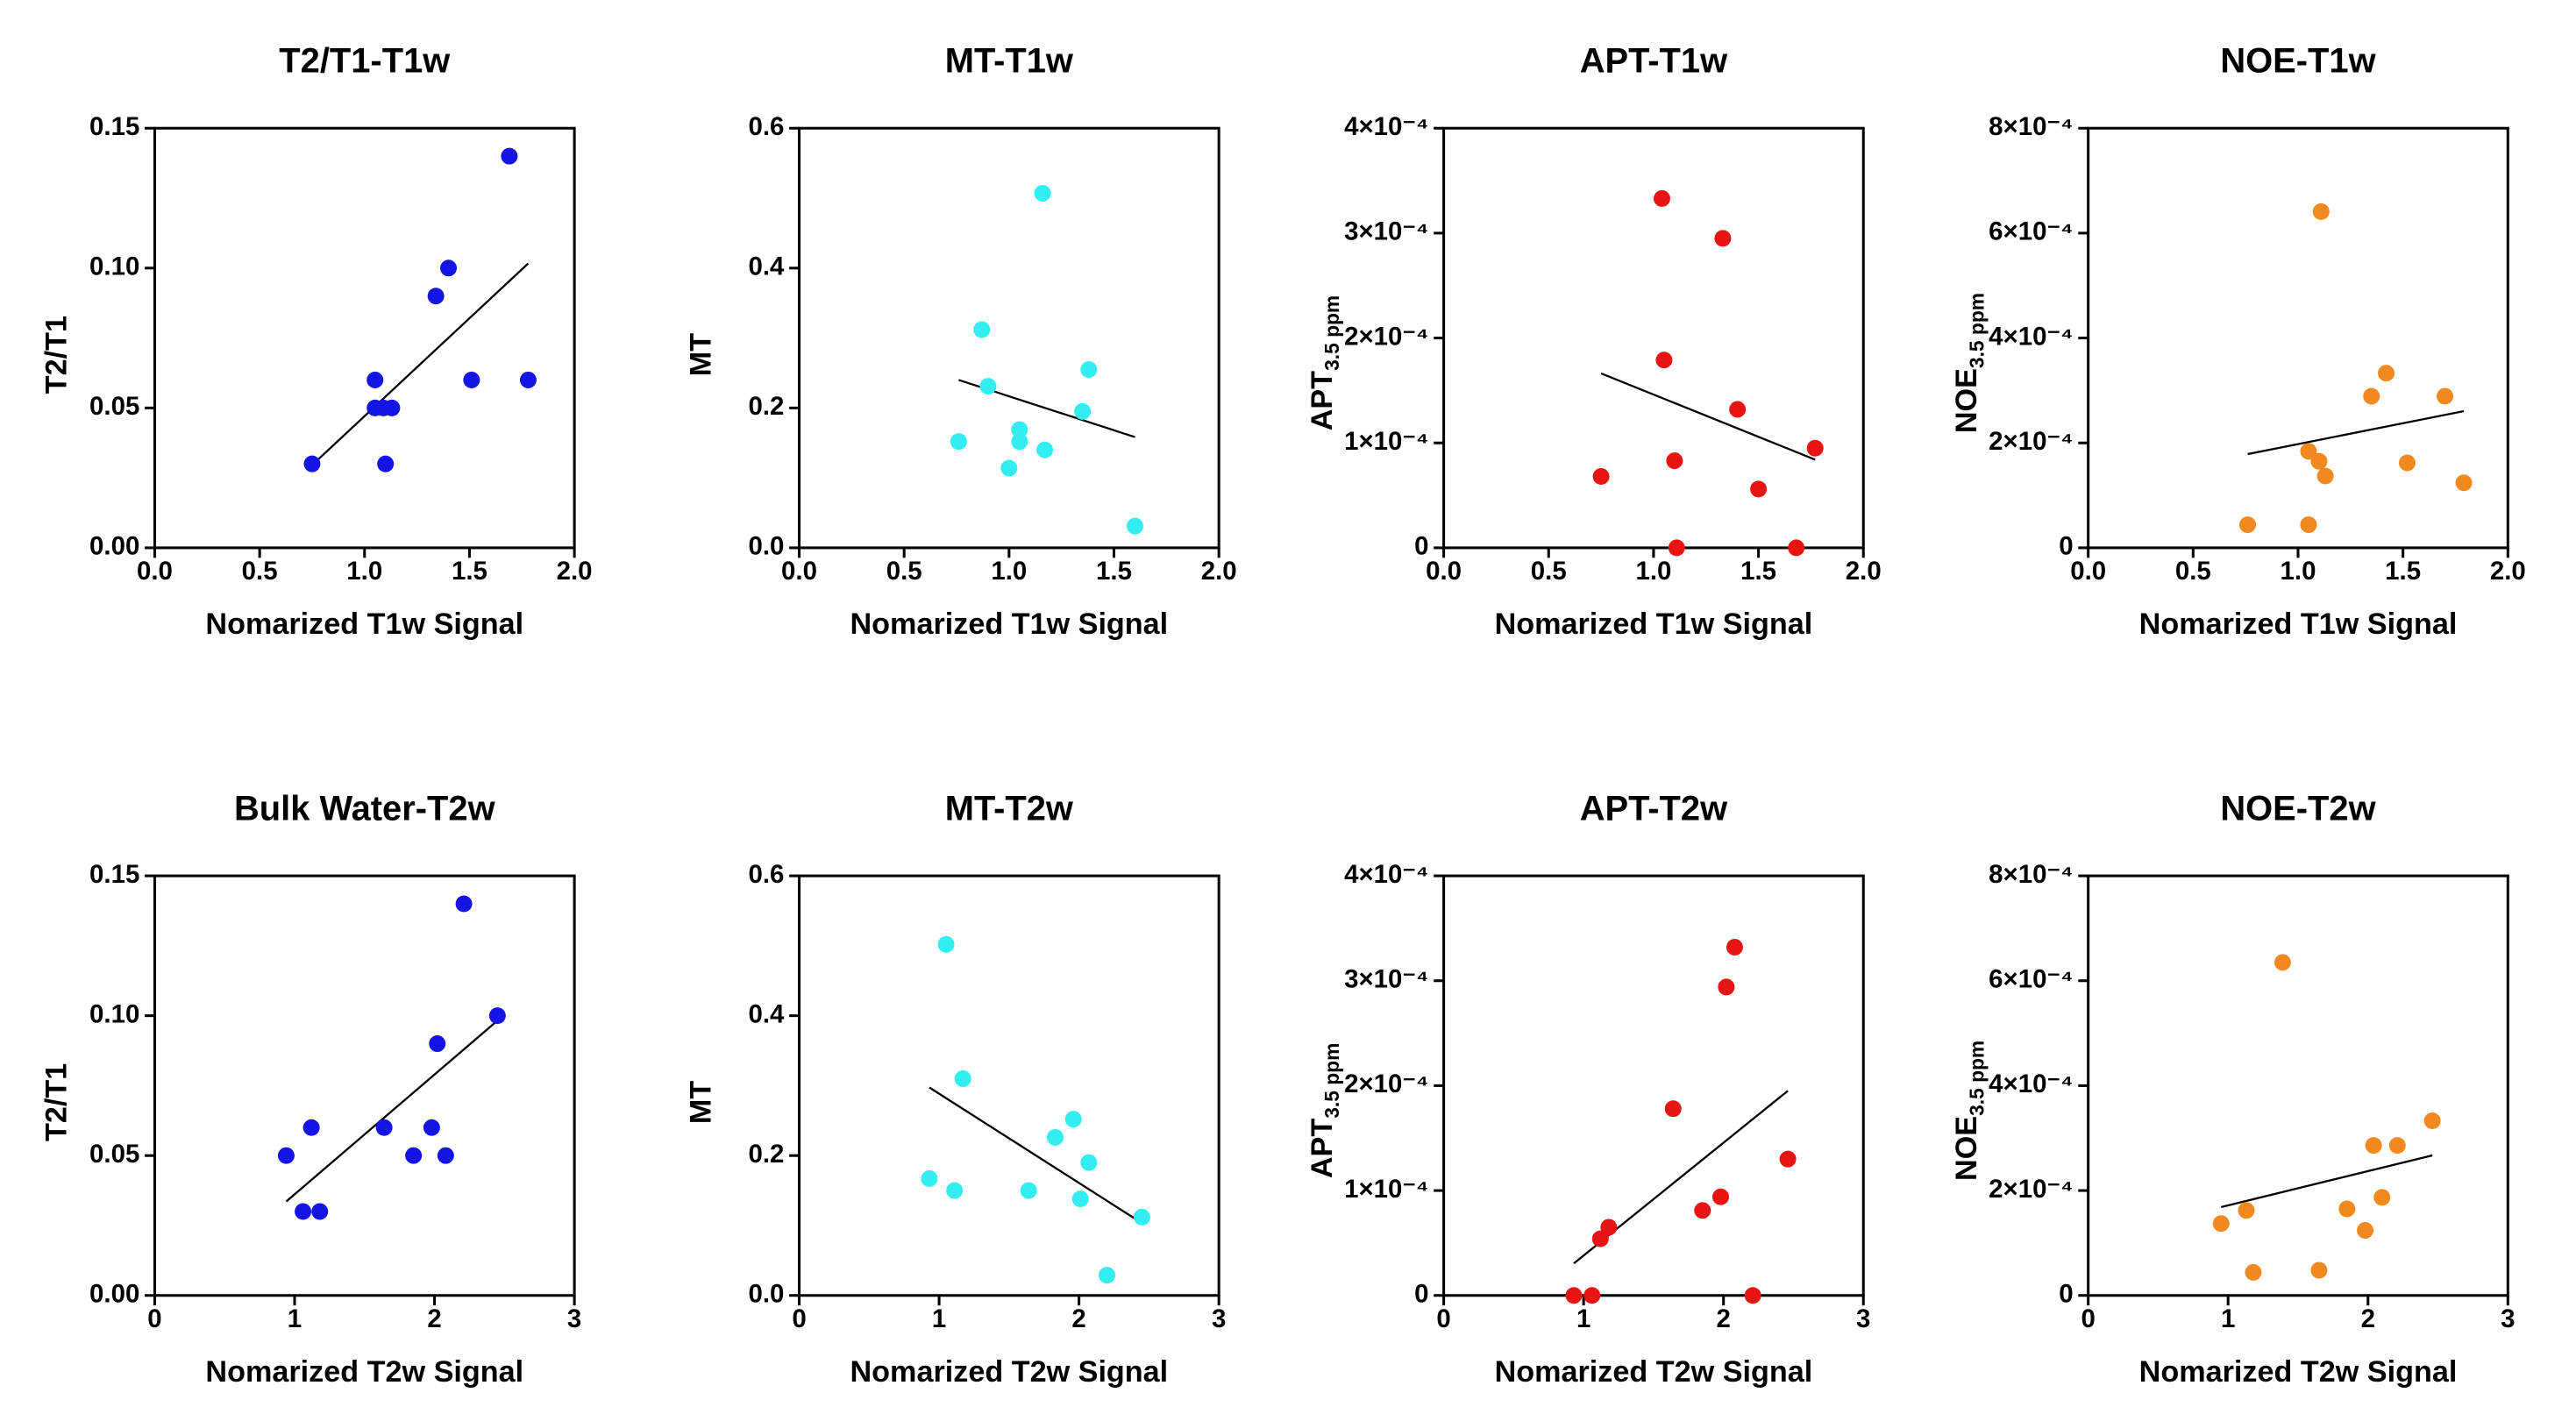  I want to click on chart-title: APT-T2w, so click(1654, 809).